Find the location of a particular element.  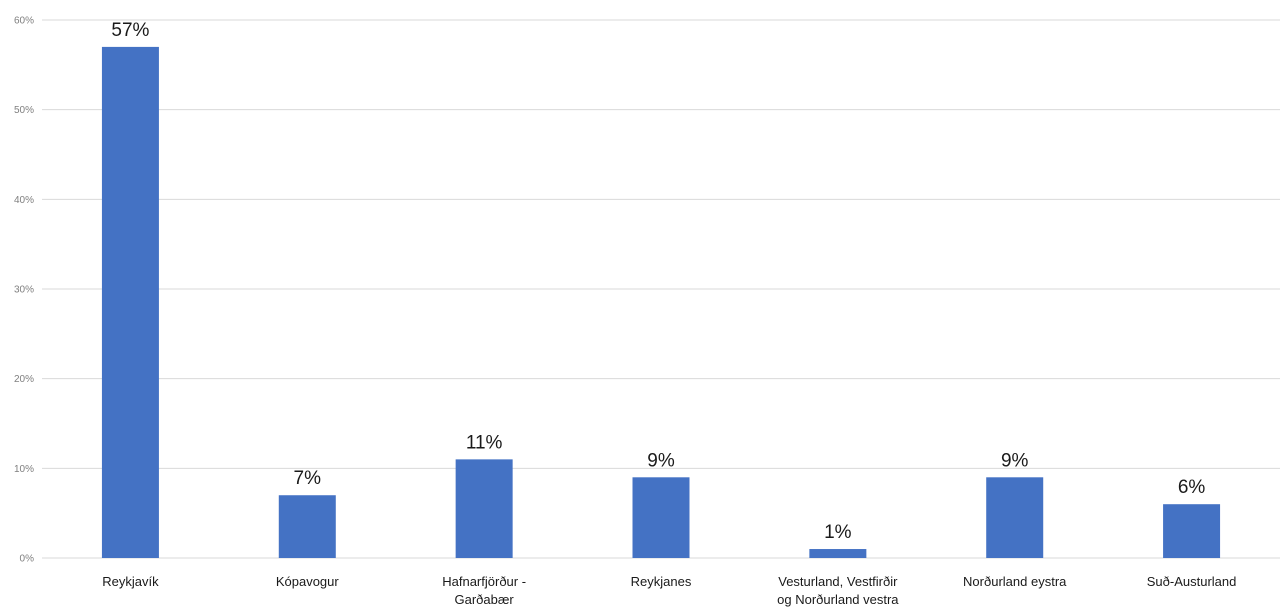

data-label: 1% is located at coordinates (838, 532).